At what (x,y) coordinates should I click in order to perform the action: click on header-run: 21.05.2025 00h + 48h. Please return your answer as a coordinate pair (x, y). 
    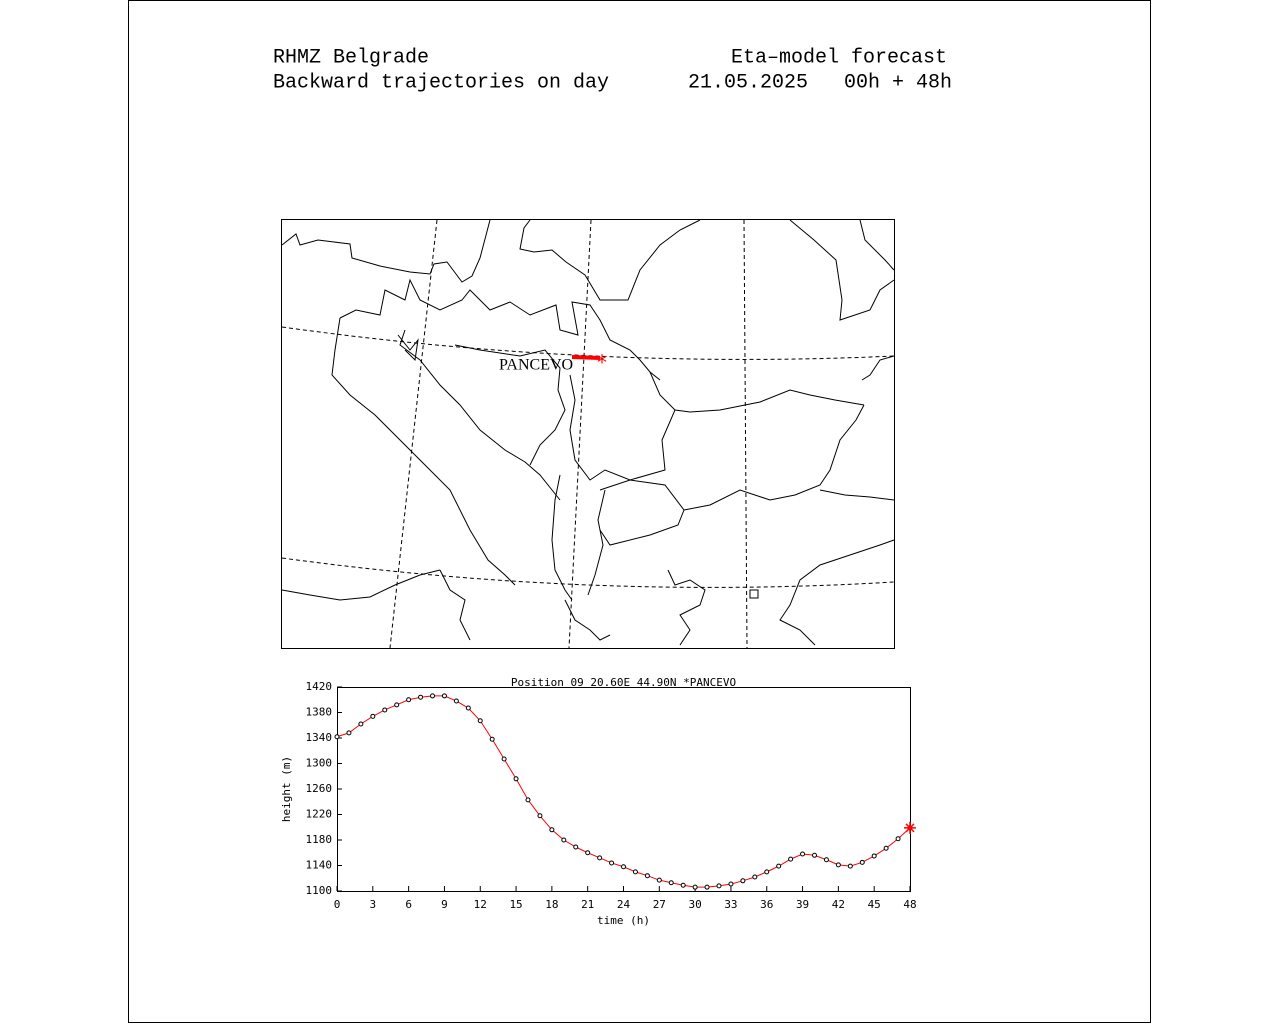
    Looking at the image, I should click on (820, 82).